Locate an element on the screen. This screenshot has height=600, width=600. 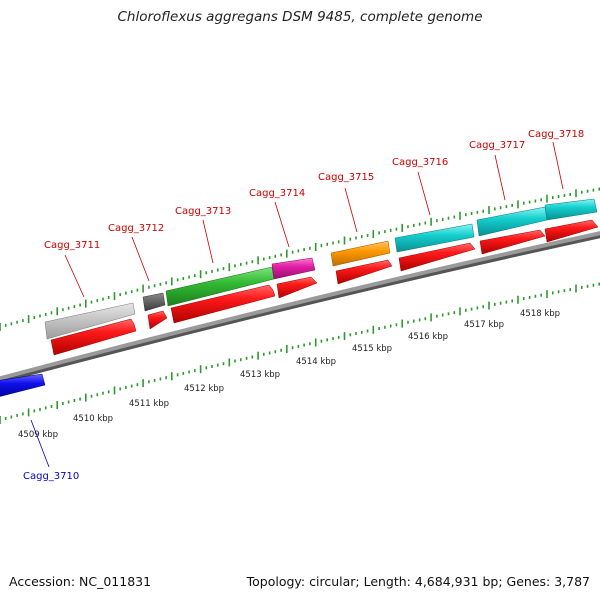
gene-label-cagg-3710: Cagg_3710 is located at coordinates (51, 476).